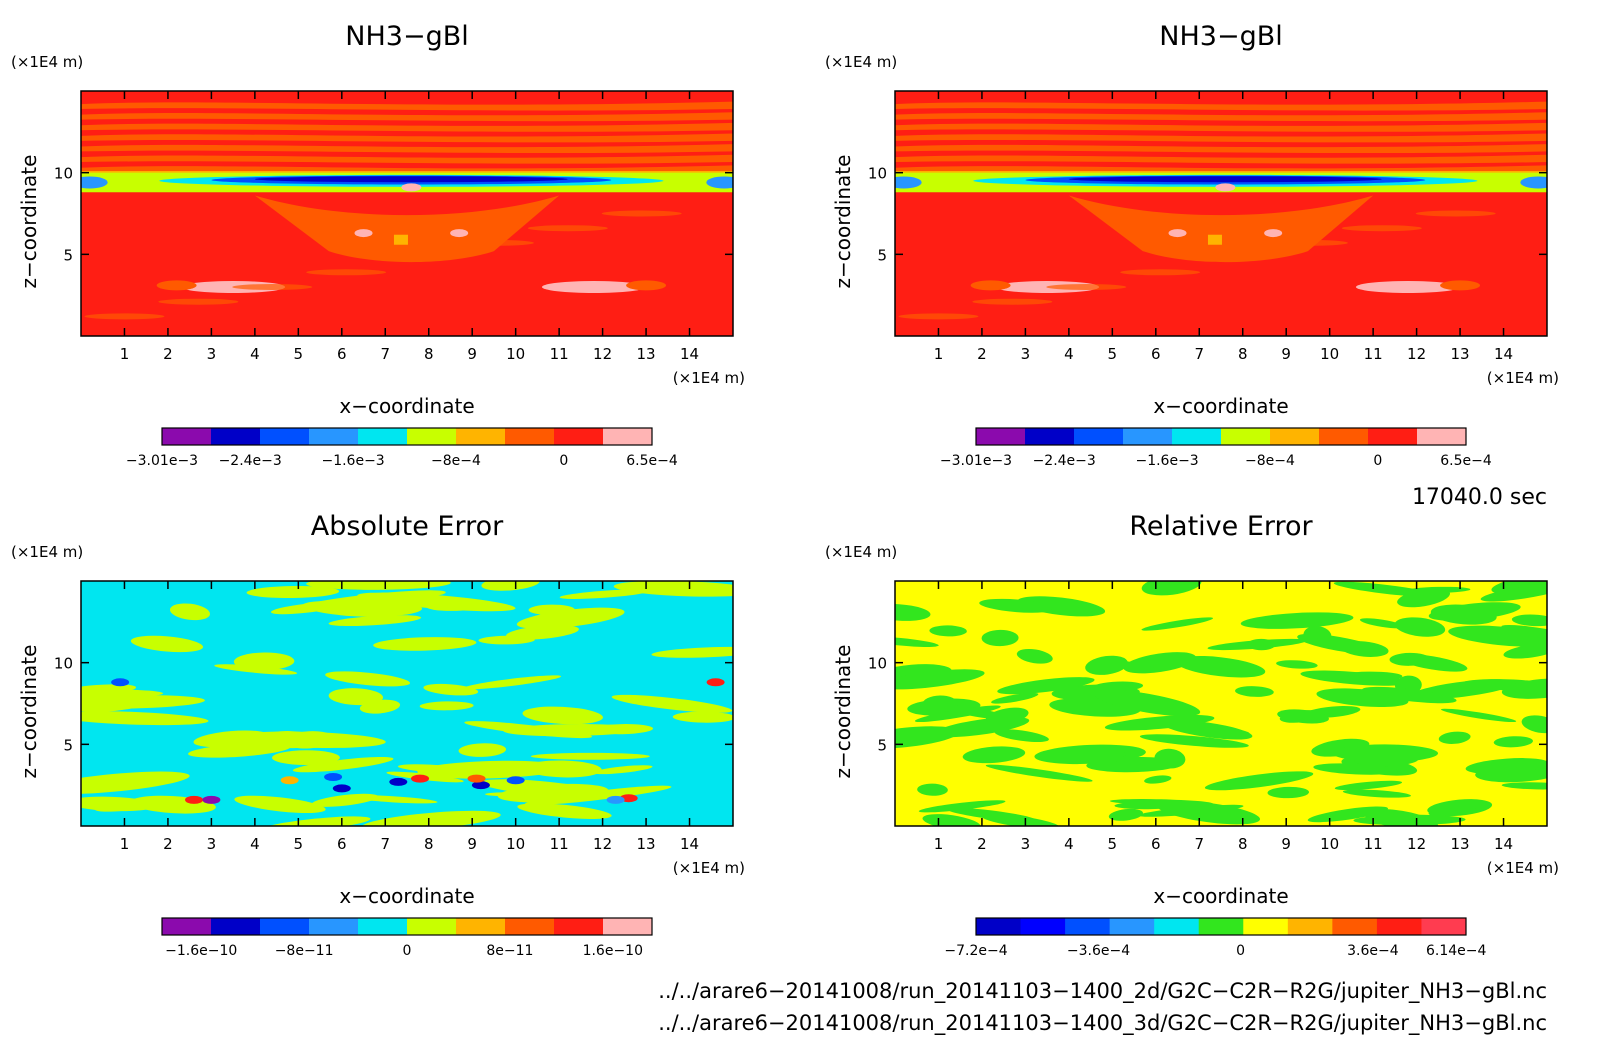  I want to click on field-spot, so click(400, 239).